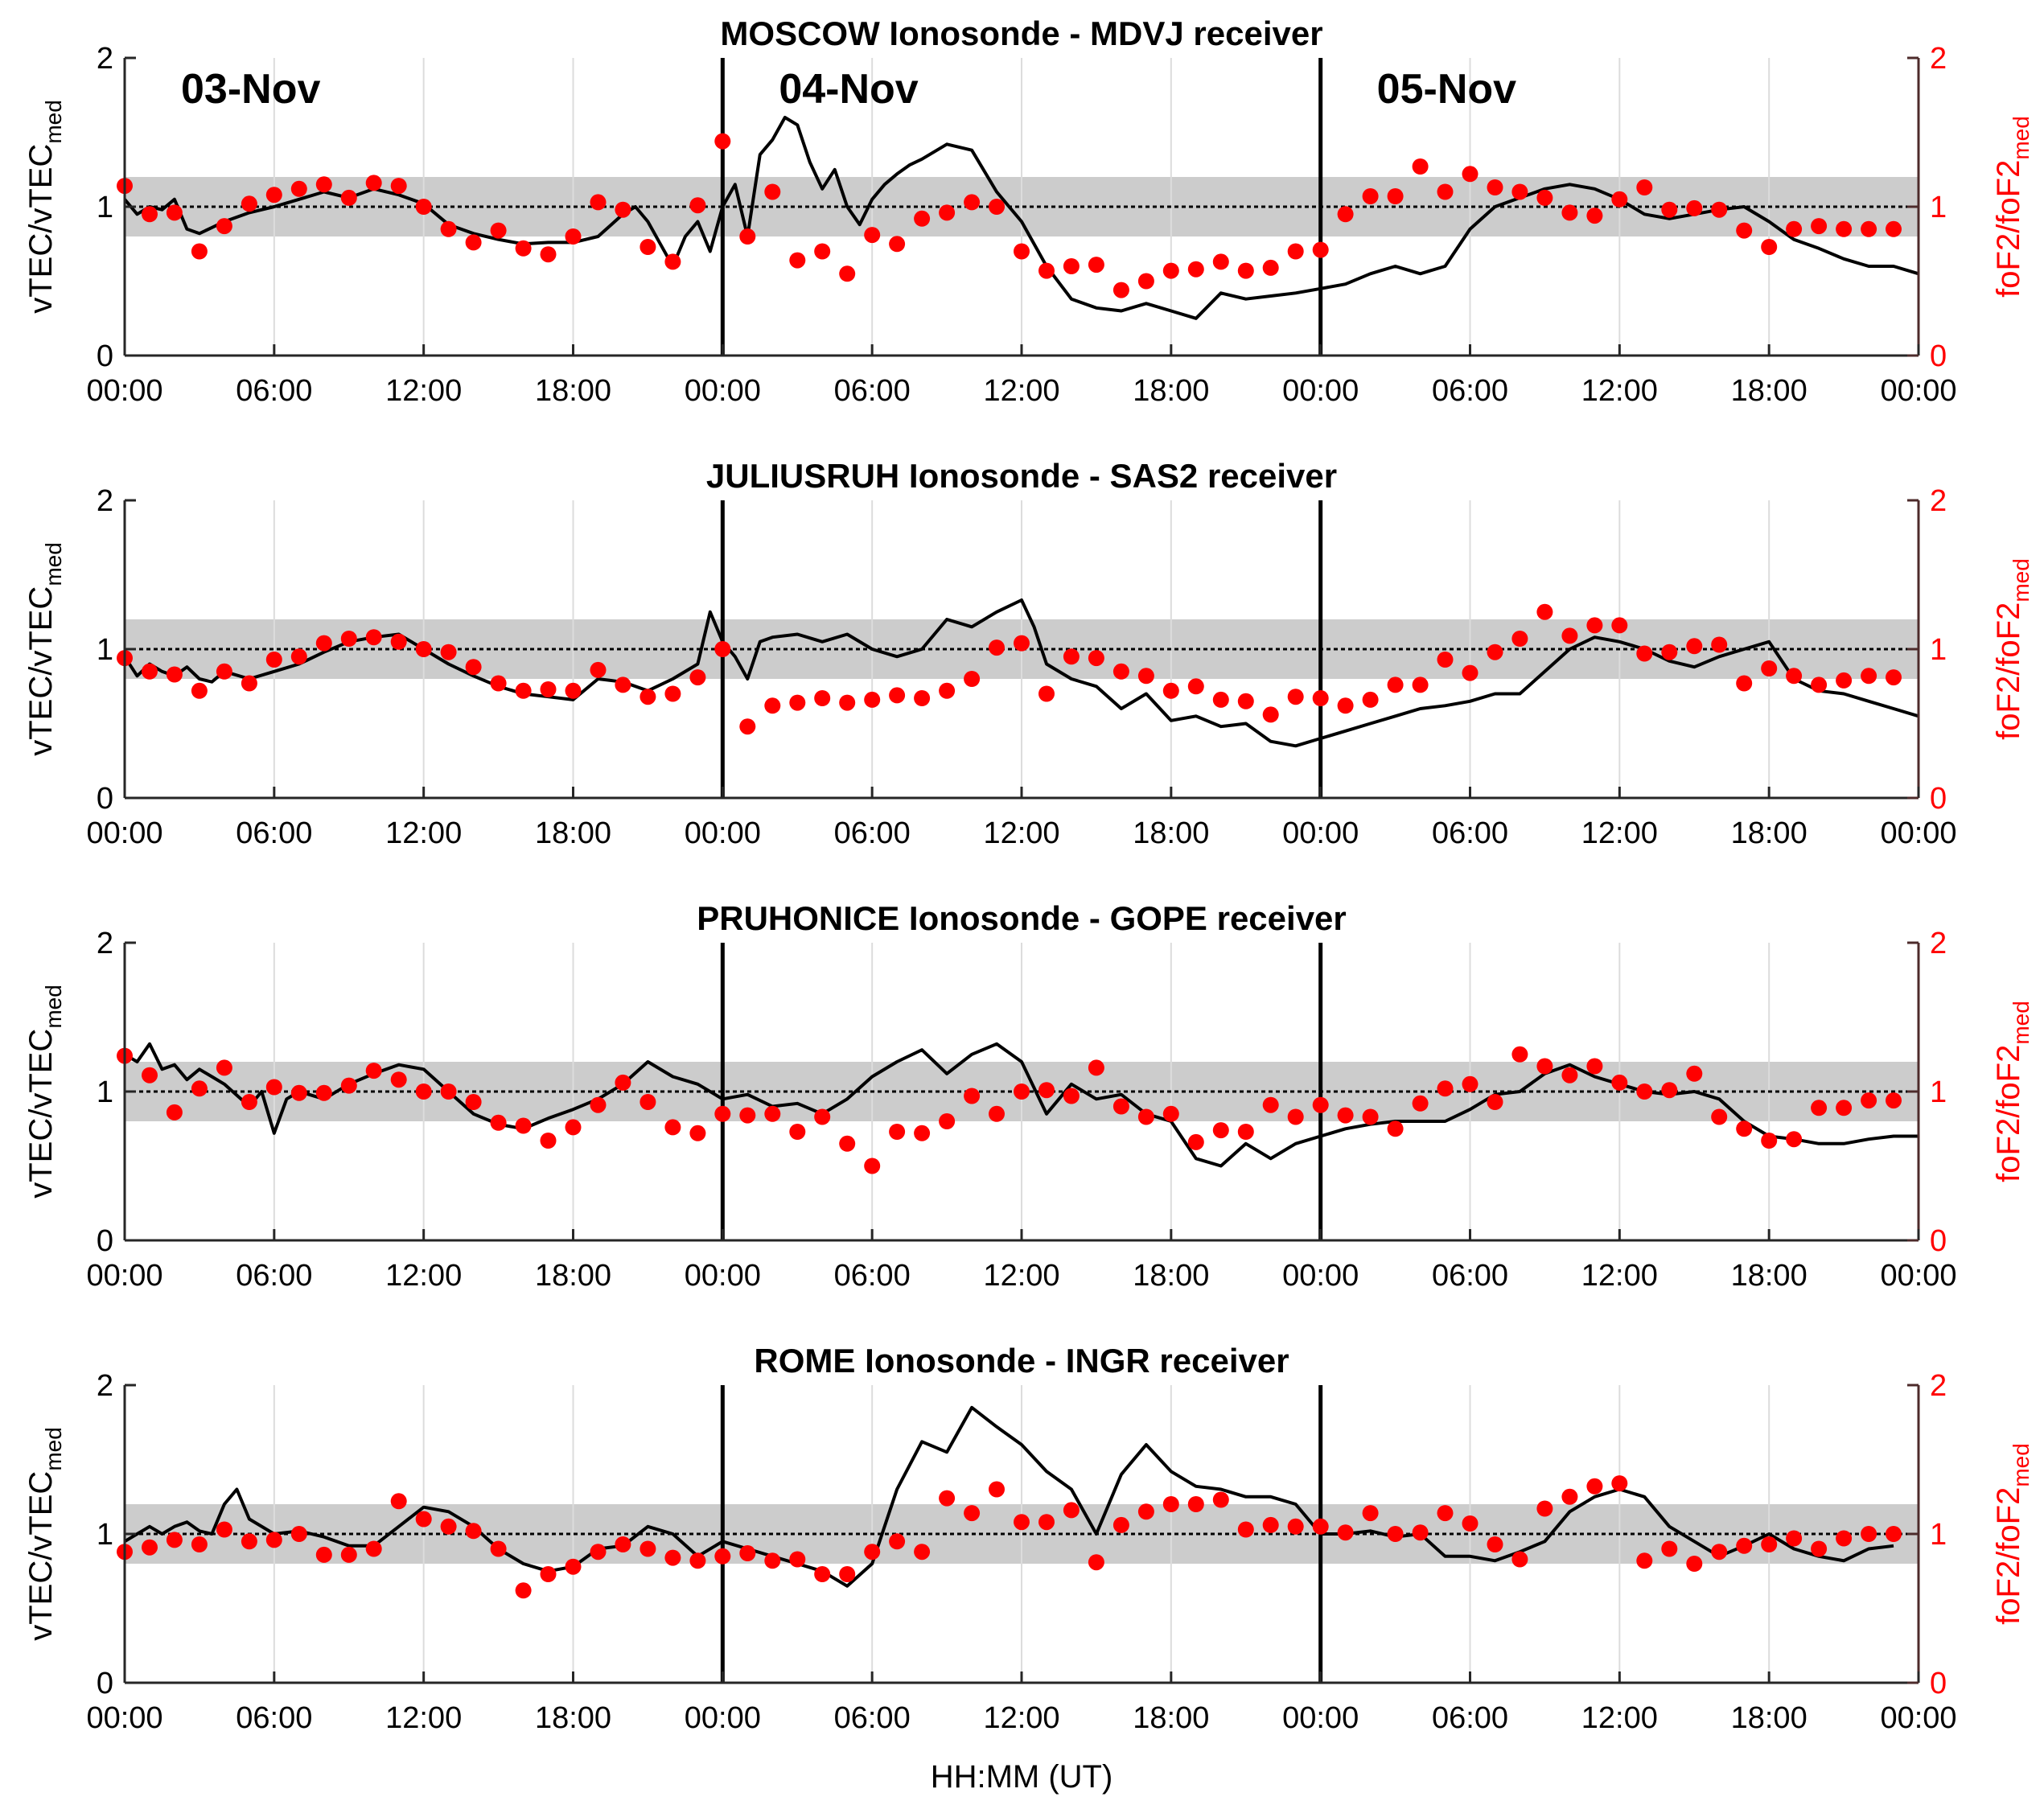  What do you see at coordinates (105, 59) in the screenshot?
I see `y-tick-label-left: 2` at bounding box center [105, 59].